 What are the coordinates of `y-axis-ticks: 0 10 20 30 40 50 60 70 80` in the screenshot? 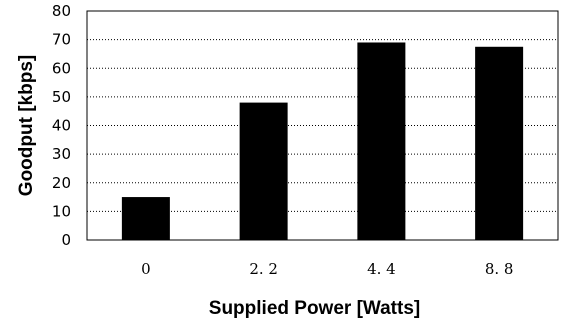 It's located at (61, 125).